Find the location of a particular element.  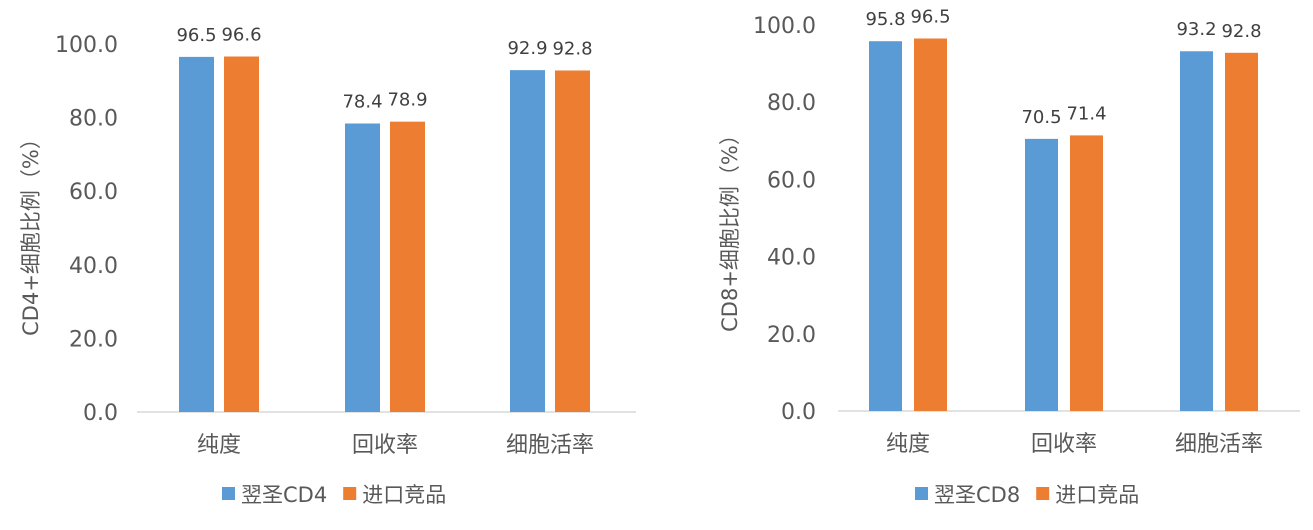

data-label: 78.9 is located at coordinates (407, 100).